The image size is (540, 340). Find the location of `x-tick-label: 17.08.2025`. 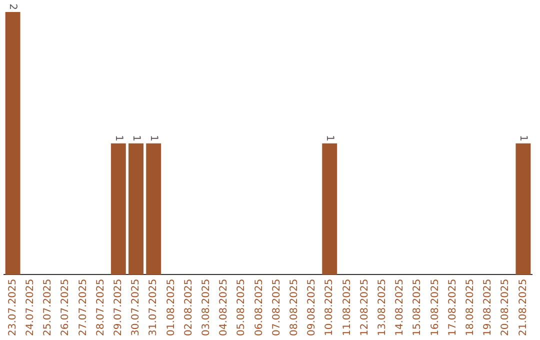

x-tick-label: 17.08.2025 is located at coordinates (452, 307).